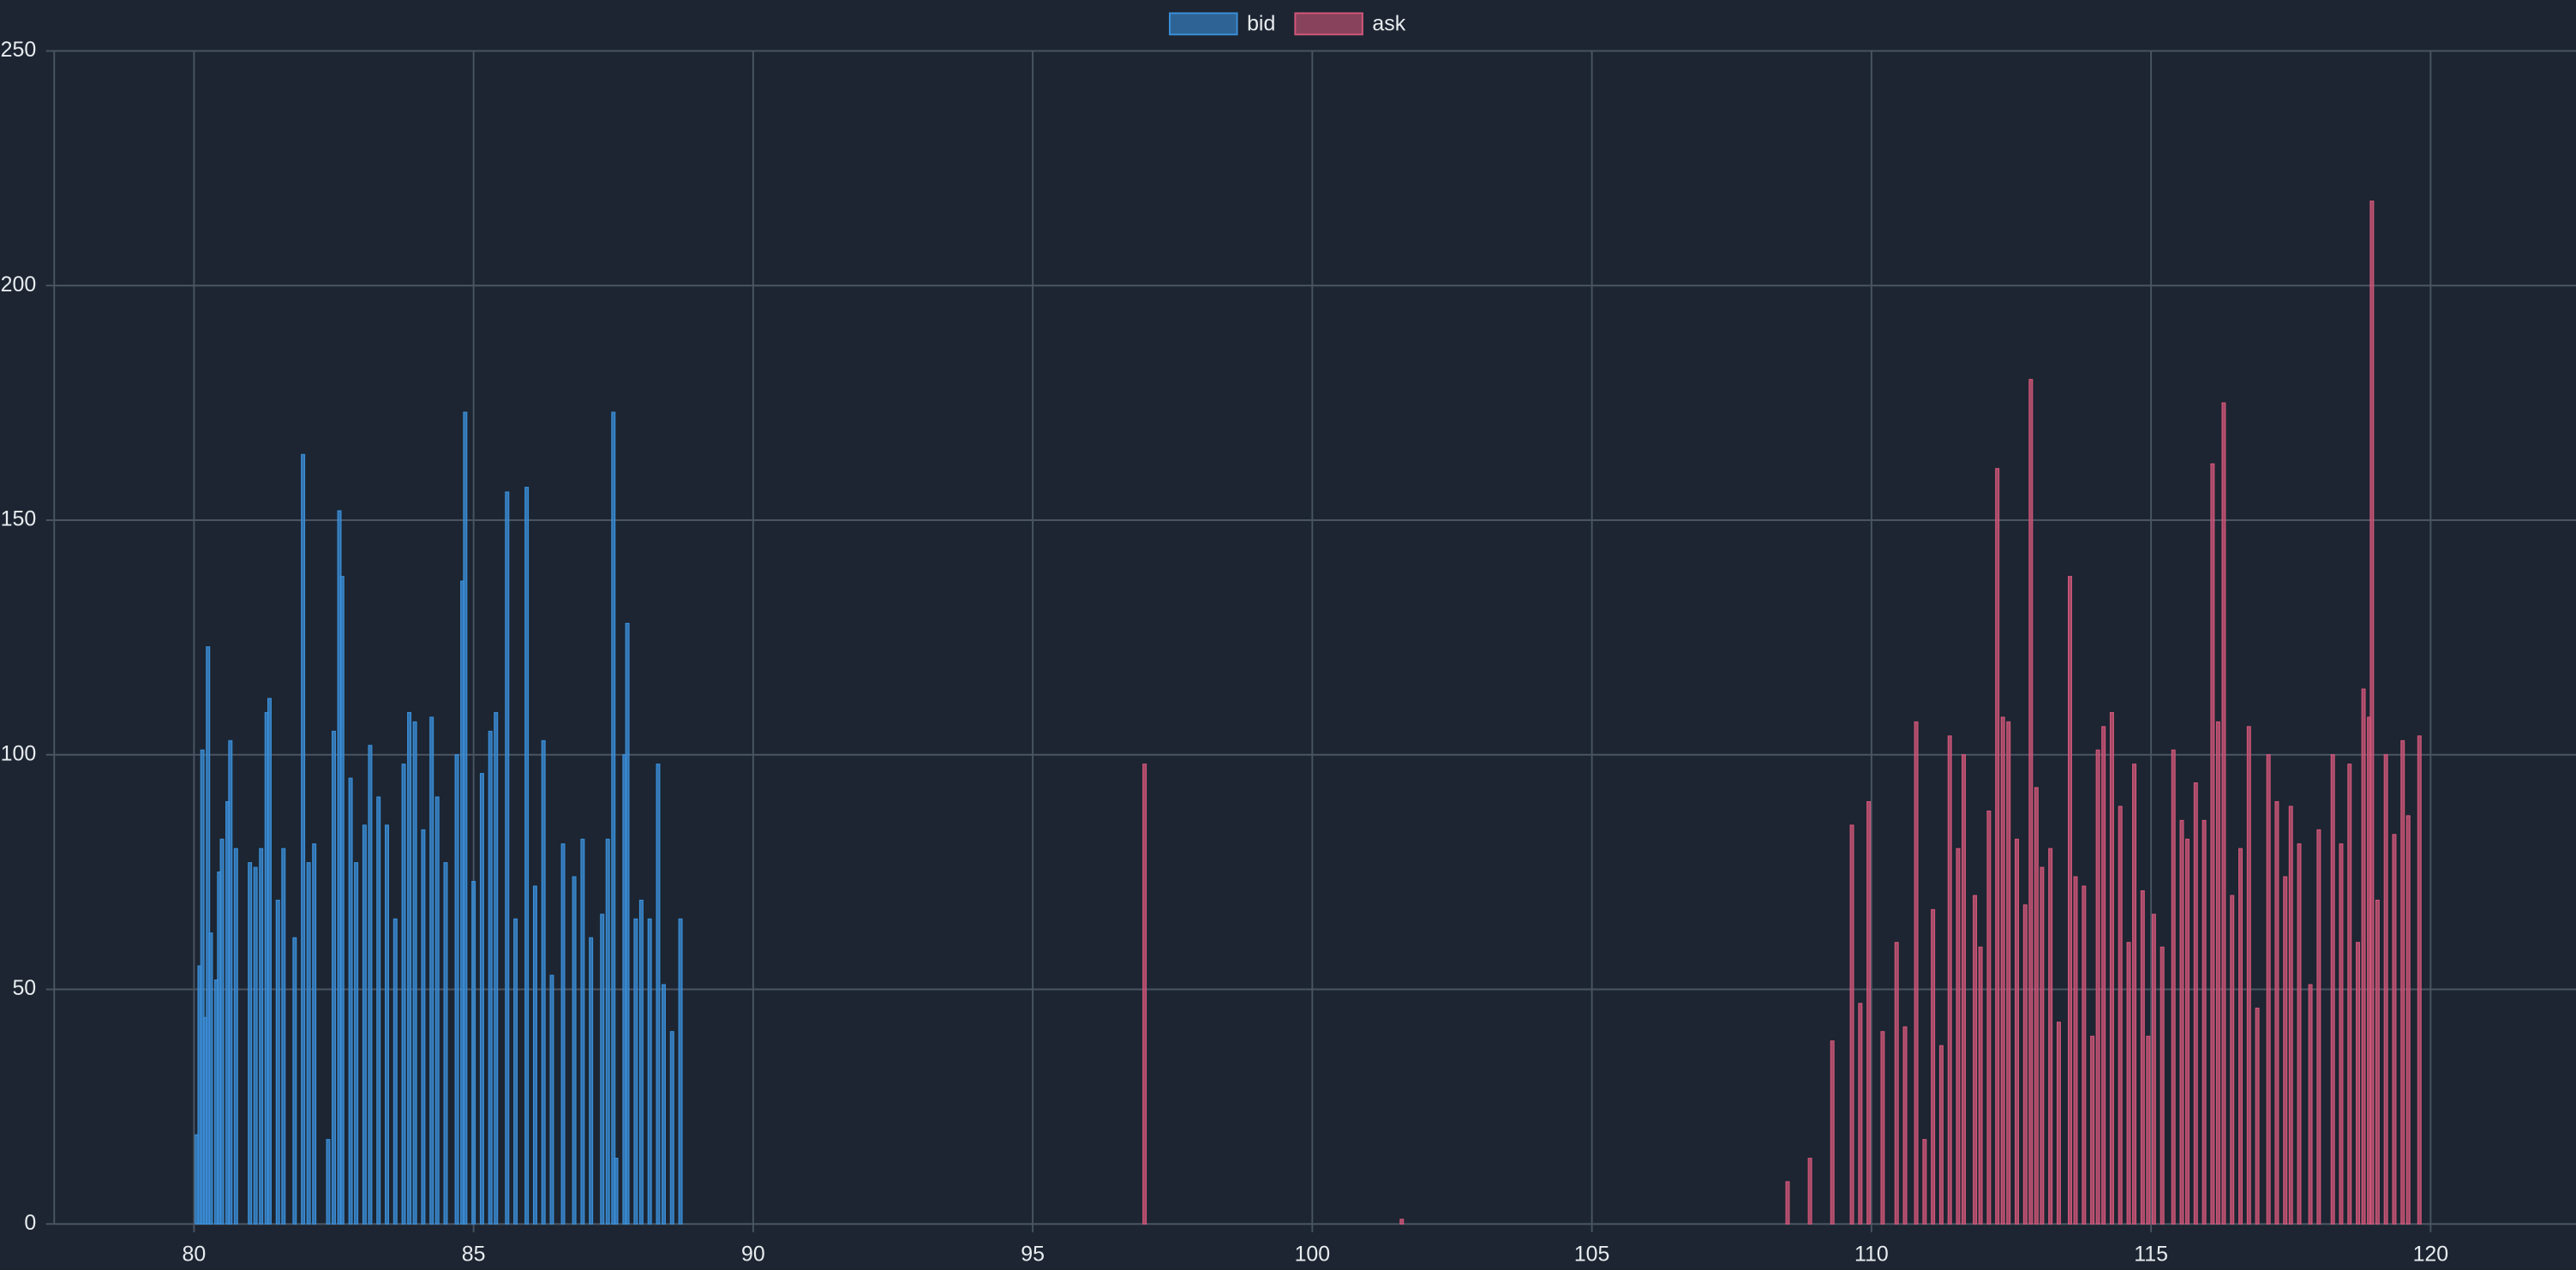 The image size is (2576, 1270). Describe the element at coordinates (19, 285) in the screenshot. I see `y-tick-label: 200` at that location.